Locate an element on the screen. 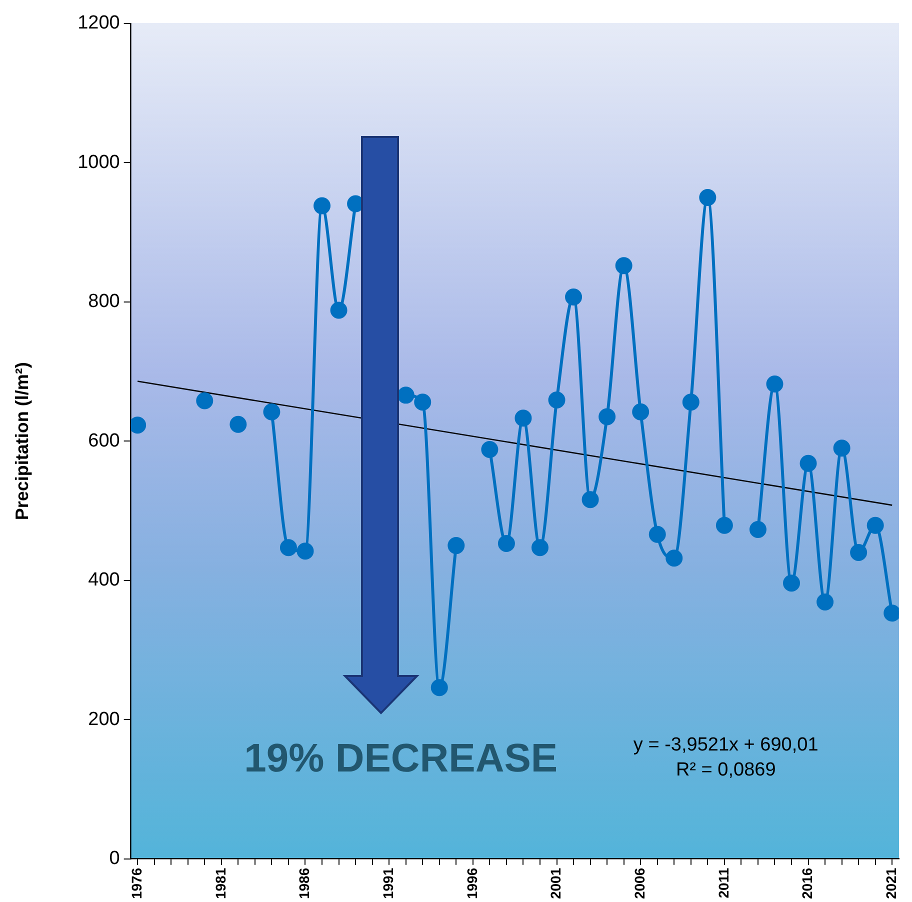 The width and height of the screenshot is (912, 902). annotation: R² = 0,0869 is located at coordinates (726, 770).